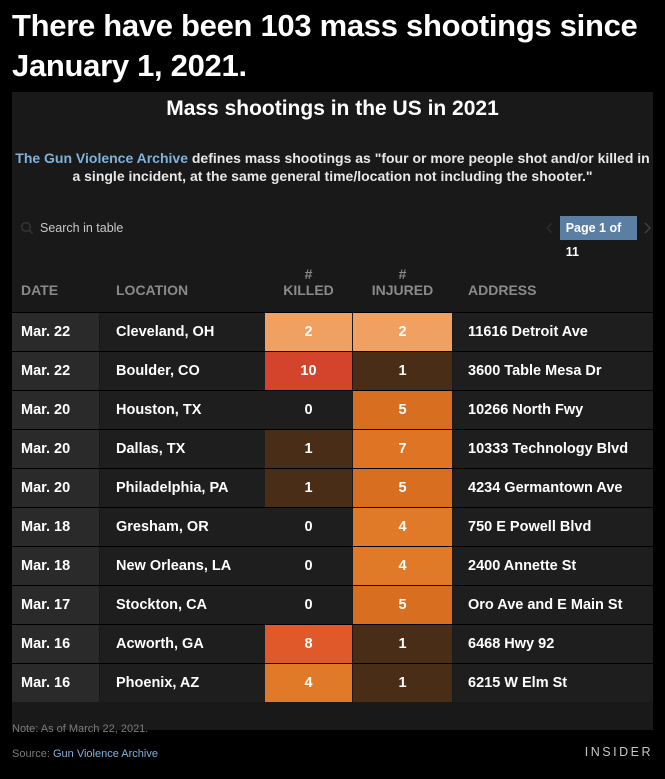  Describe the element at coordinates (308, 371) in the screenshot. I see `cell-killed: 10` at that location.